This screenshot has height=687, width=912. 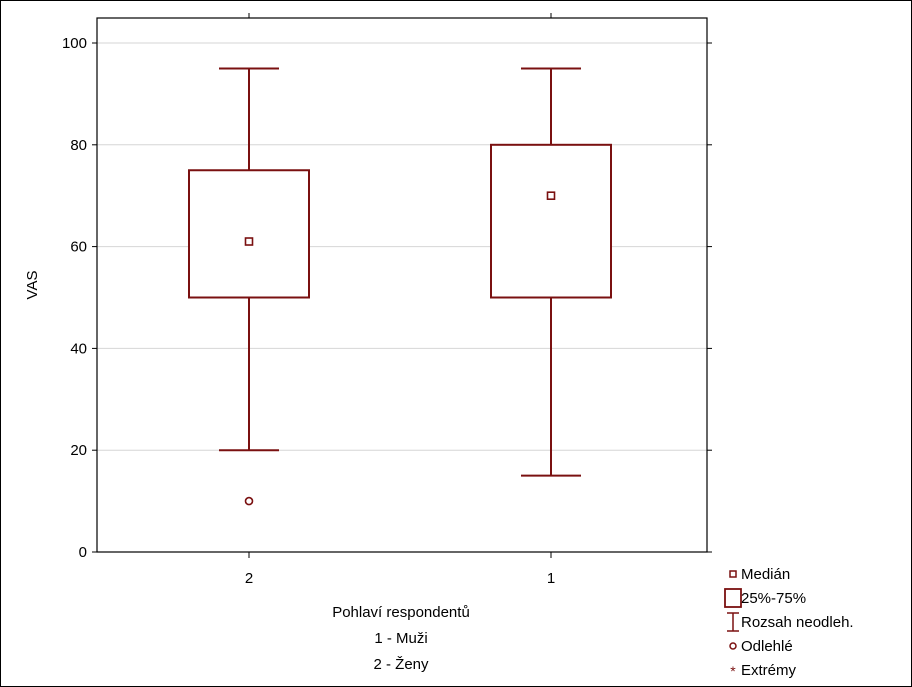 I want to click on x-tick-label: 2, so click(x=249, y=578).